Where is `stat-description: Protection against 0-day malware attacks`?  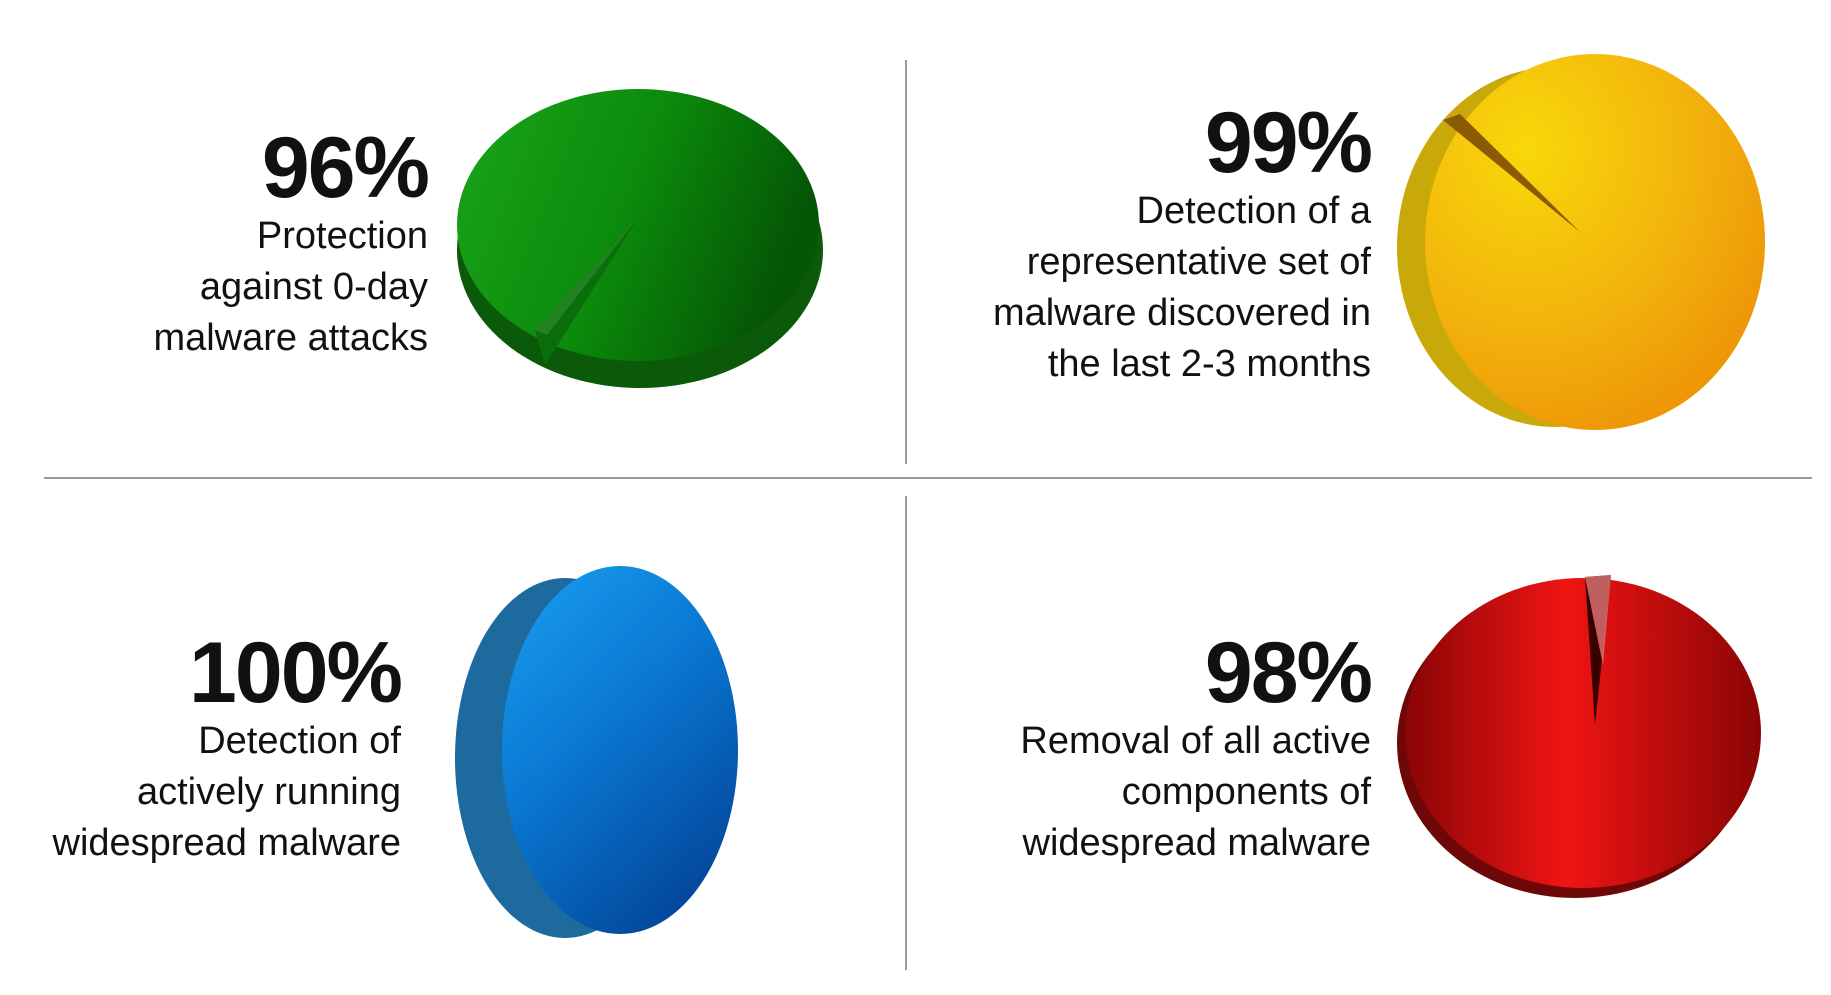
stat-description: Protection against 0-day malware attacks is located at coordinates (290, 287).